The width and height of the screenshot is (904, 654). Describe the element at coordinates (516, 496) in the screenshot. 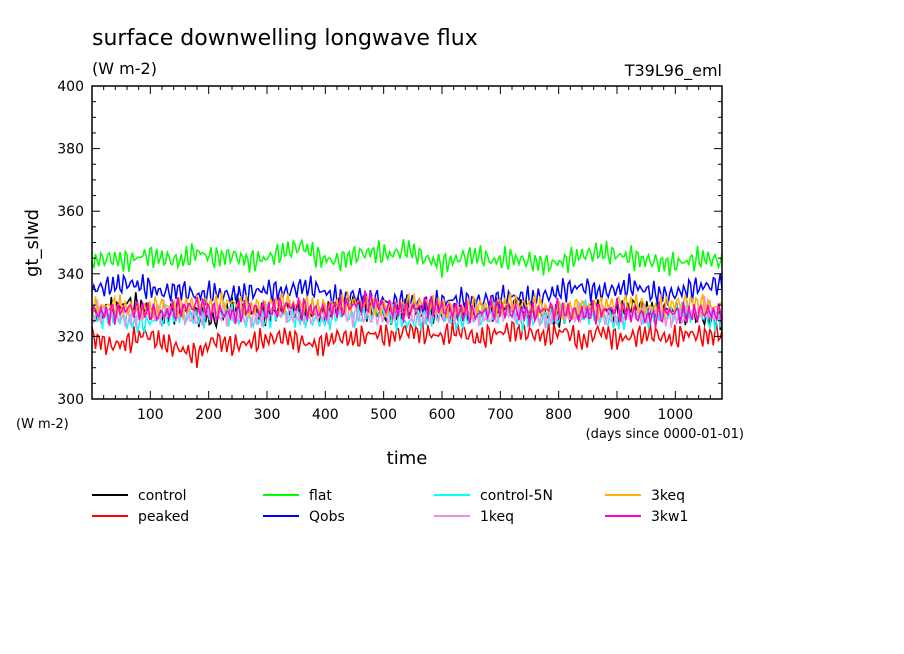

I see `legend-label: control-5N` at that location.